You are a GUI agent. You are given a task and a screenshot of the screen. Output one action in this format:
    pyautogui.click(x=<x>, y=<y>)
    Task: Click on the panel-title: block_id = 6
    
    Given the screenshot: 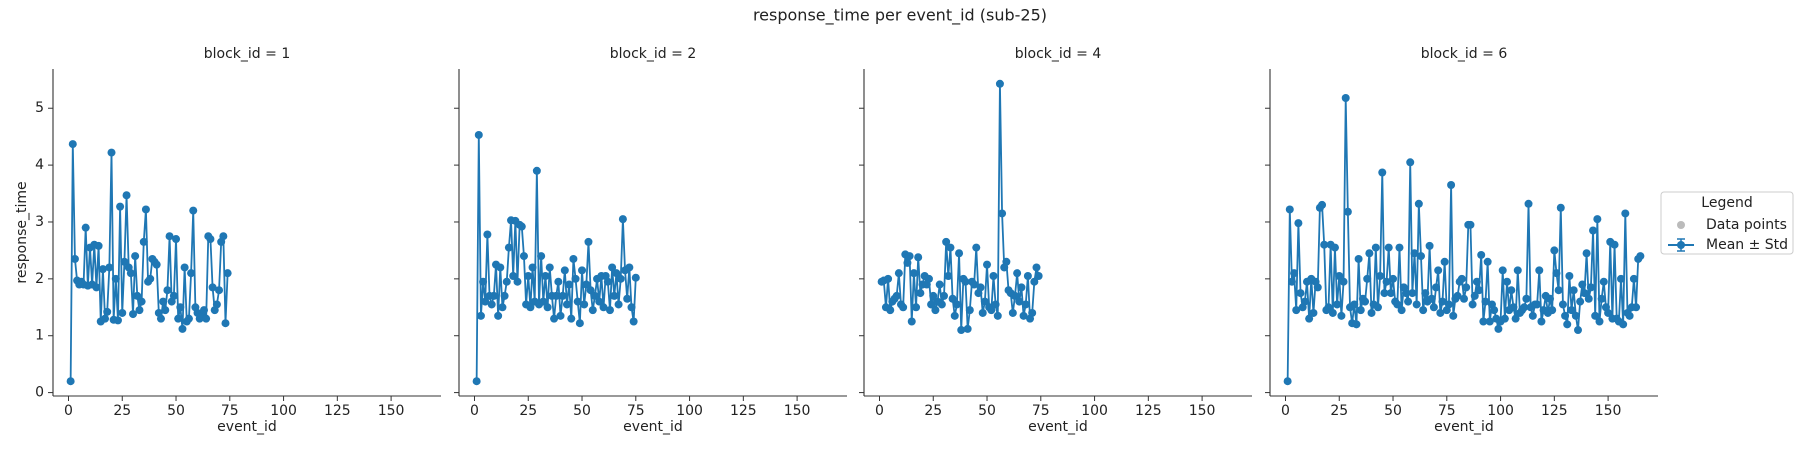 What is the action you would take?
    pyautogui.click(x=1464, y=54)
    